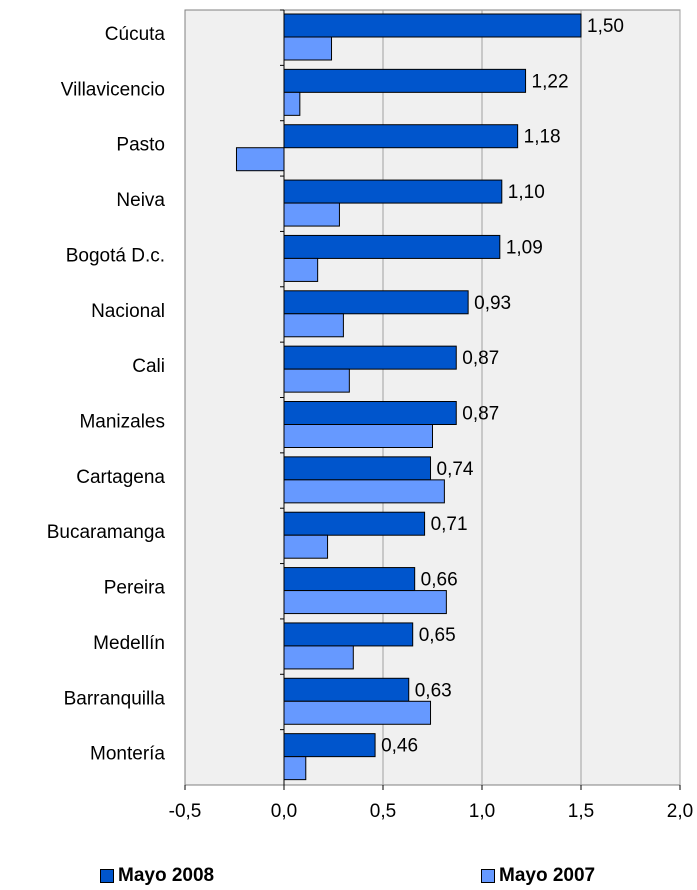 Image resolution: width=697 pixels, height=890 pixels. What do you see at coordinates (547, 875) in the screenshot?
I see `legend-label-mayo-2007: Mayo 2007` at bounding box center [547, 875].